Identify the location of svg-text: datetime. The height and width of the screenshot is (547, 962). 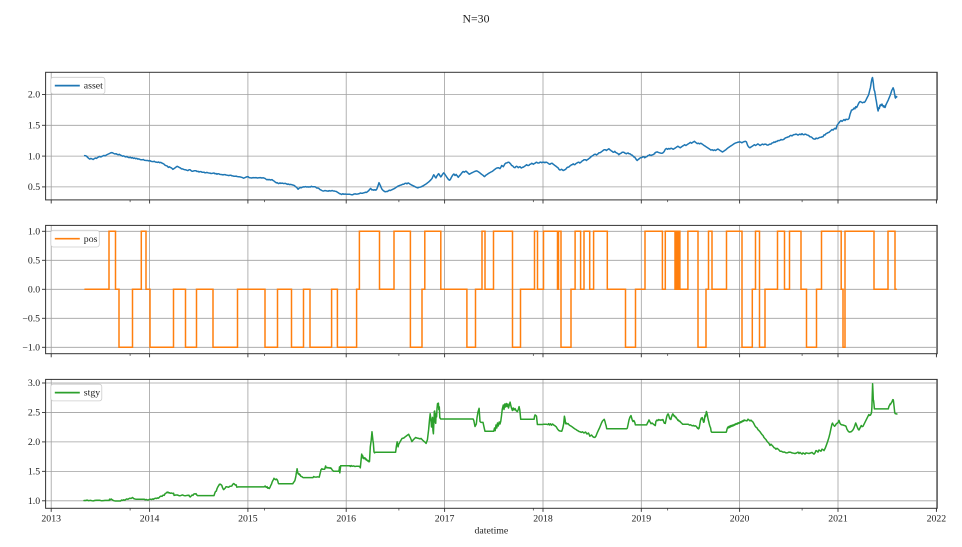
(492, 531).